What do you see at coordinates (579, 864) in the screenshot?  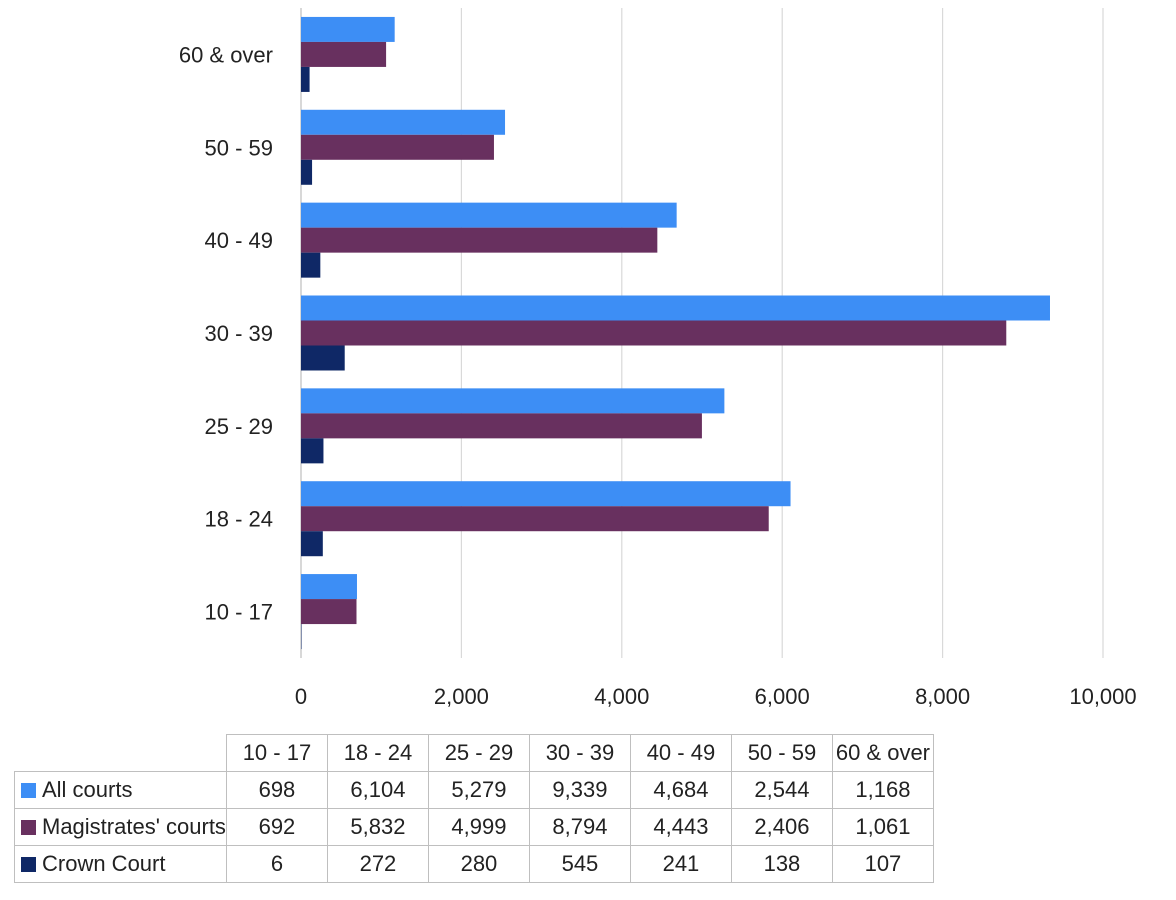 I see `table-cell: 545` at bounding box center [579, 864].